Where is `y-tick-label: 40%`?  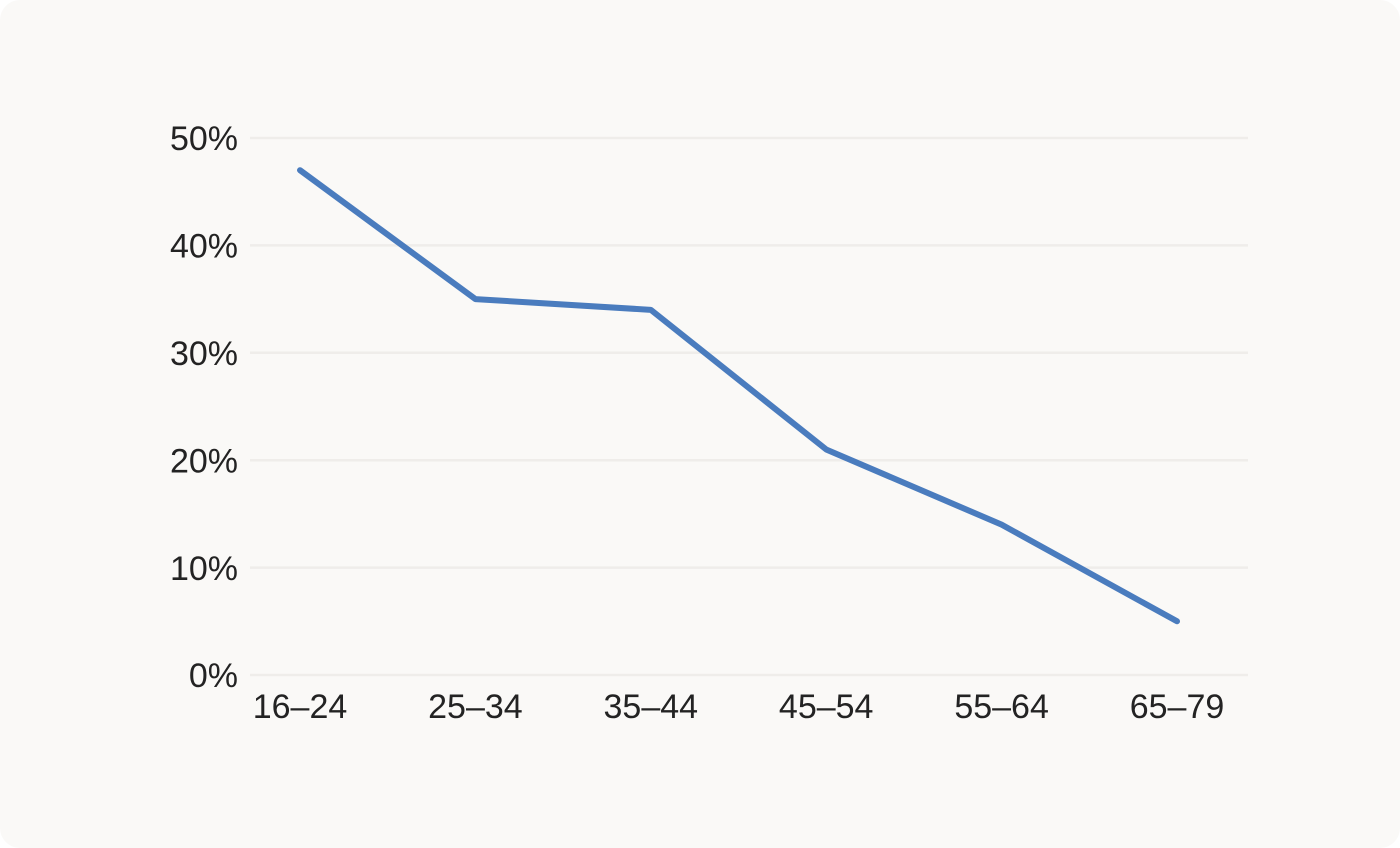
y-tick-label: 40% is located at coordinates (204, 247).